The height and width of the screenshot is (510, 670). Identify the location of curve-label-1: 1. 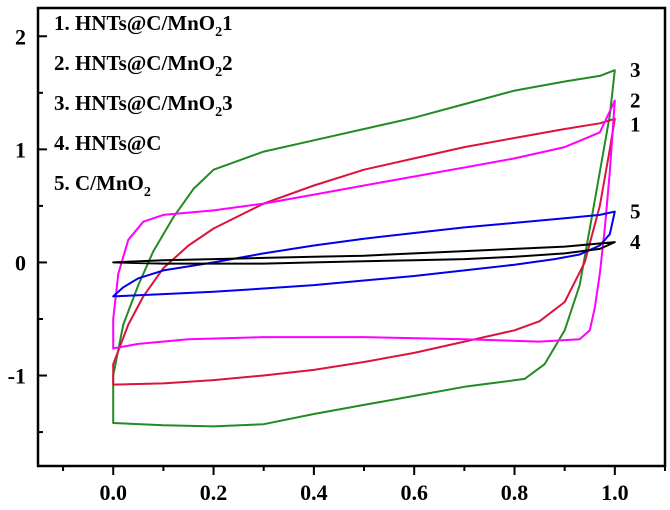
(635, 125).